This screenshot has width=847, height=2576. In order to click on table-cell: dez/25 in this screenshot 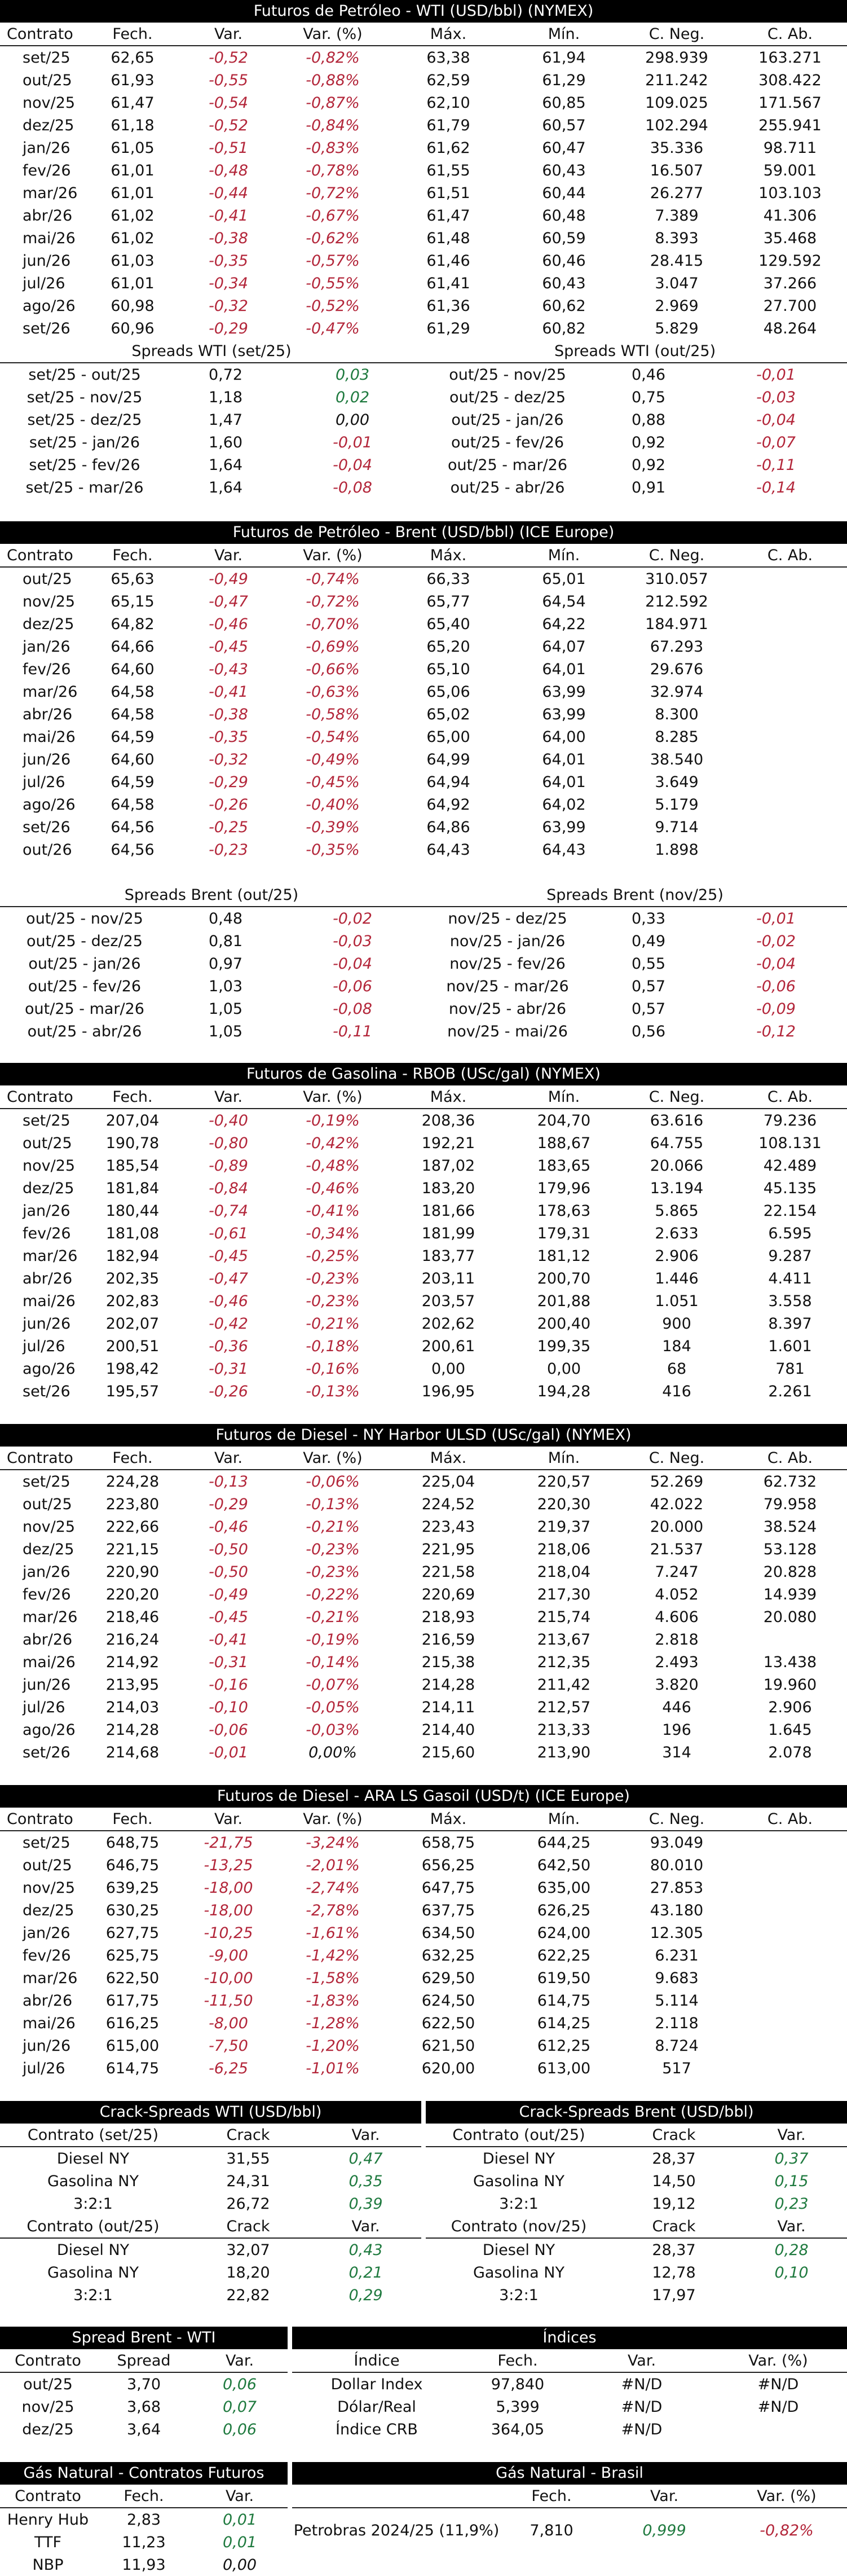, I will do `click(48, 125)`.